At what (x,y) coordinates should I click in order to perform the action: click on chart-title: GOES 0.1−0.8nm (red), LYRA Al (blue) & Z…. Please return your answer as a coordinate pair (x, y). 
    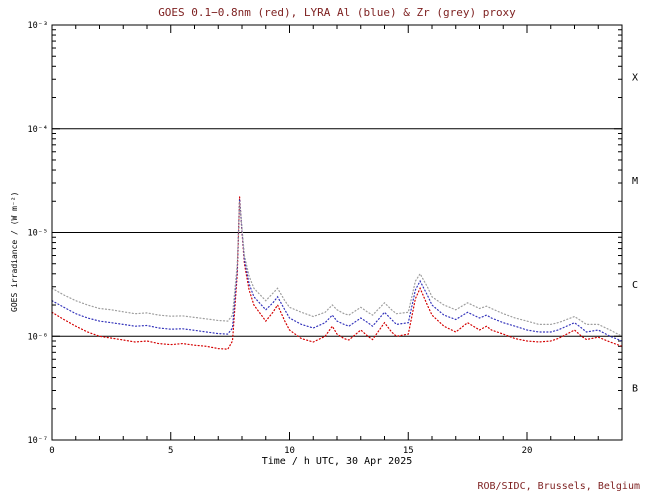
    Looking at the image, I should click on (337, 12).